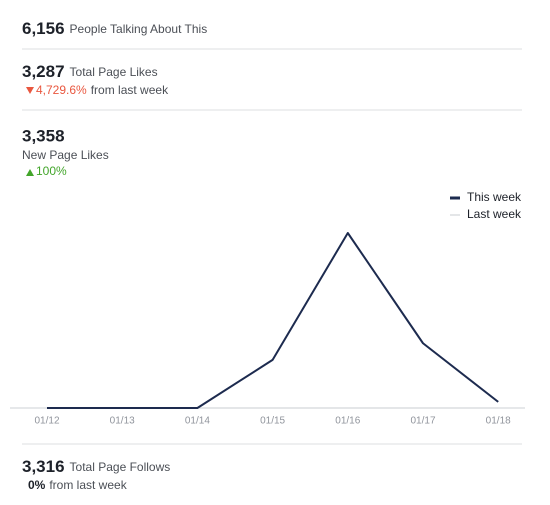 The width and height of the screenshot is (550, 505). I want to click on up-arrow, so click(30, 172).